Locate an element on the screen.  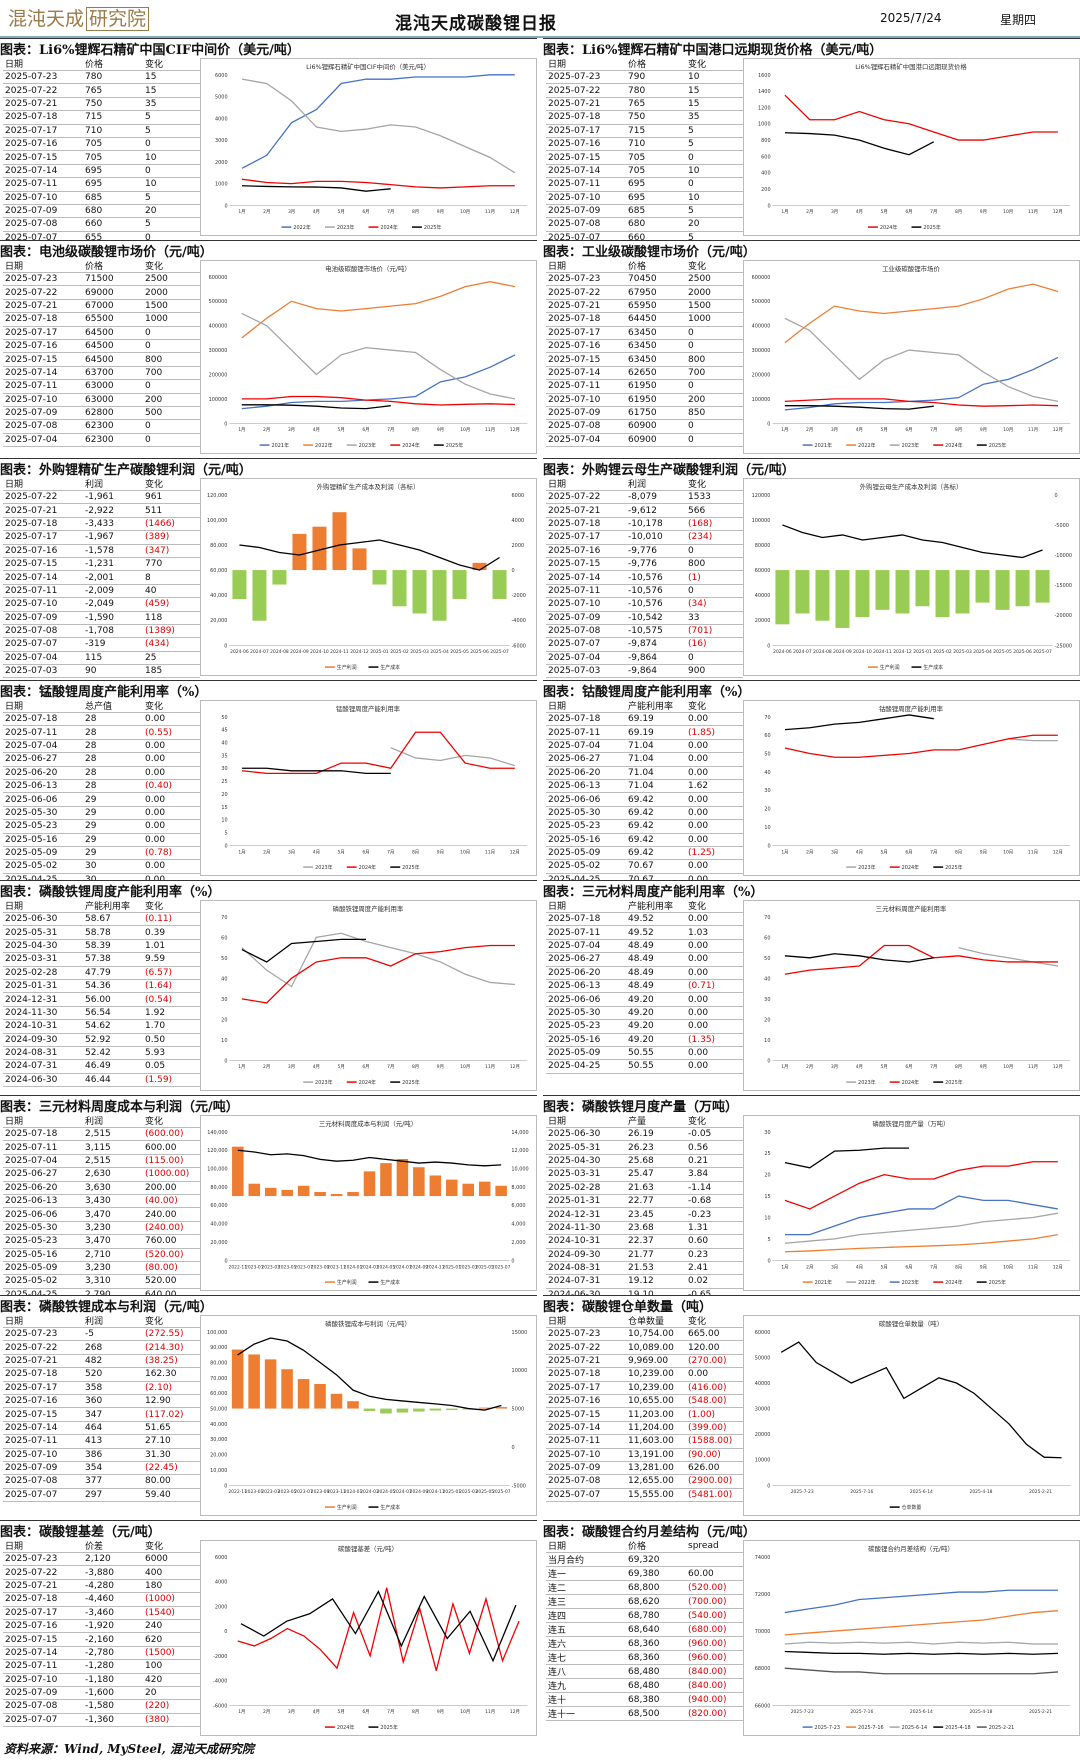
table-cell: 2025-06-13 is located at coordinates (31, 1201).